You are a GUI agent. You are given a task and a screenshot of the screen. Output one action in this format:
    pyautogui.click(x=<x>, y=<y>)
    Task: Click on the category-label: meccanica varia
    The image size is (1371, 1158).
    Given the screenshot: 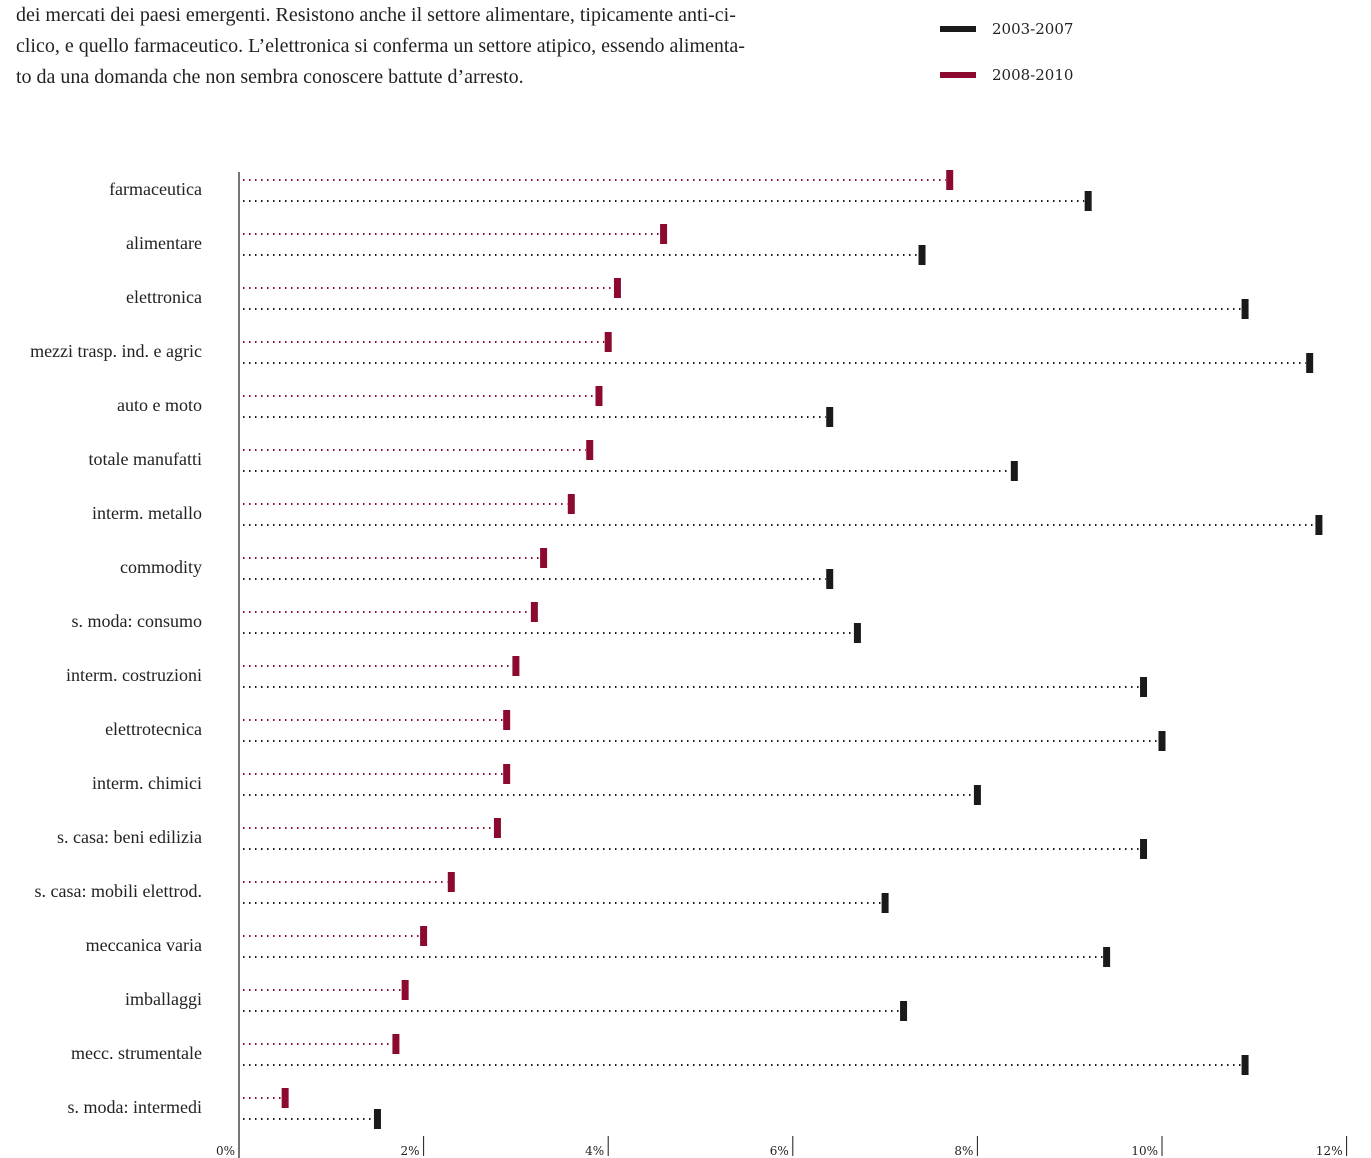 What is the action you would take?
    pyautogui.click(x=144, y=945)
    